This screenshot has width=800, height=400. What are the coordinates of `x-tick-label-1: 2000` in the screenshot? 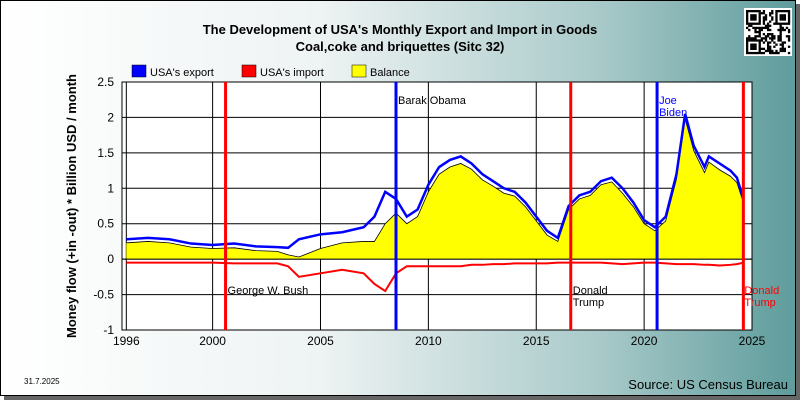 It's located at (212, 341).